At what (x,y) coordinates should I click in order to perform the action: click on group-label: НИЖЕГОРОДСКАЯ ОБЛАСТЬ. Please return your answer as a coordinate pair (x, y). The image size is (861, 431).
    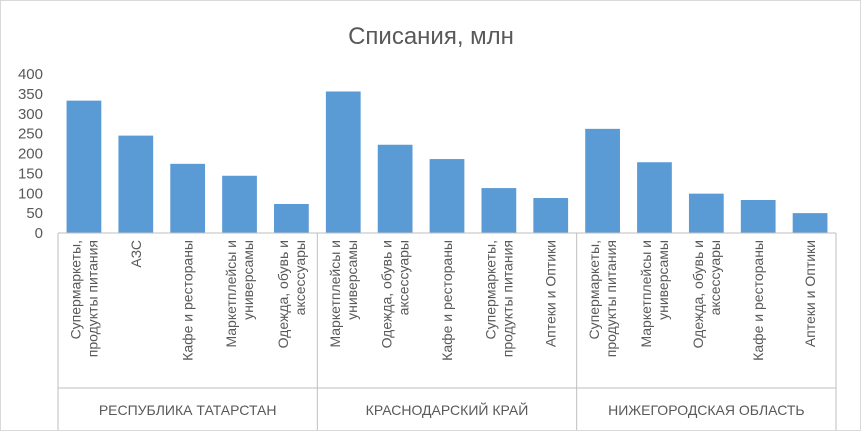
    Looking at the image, I should click on (706, 410).